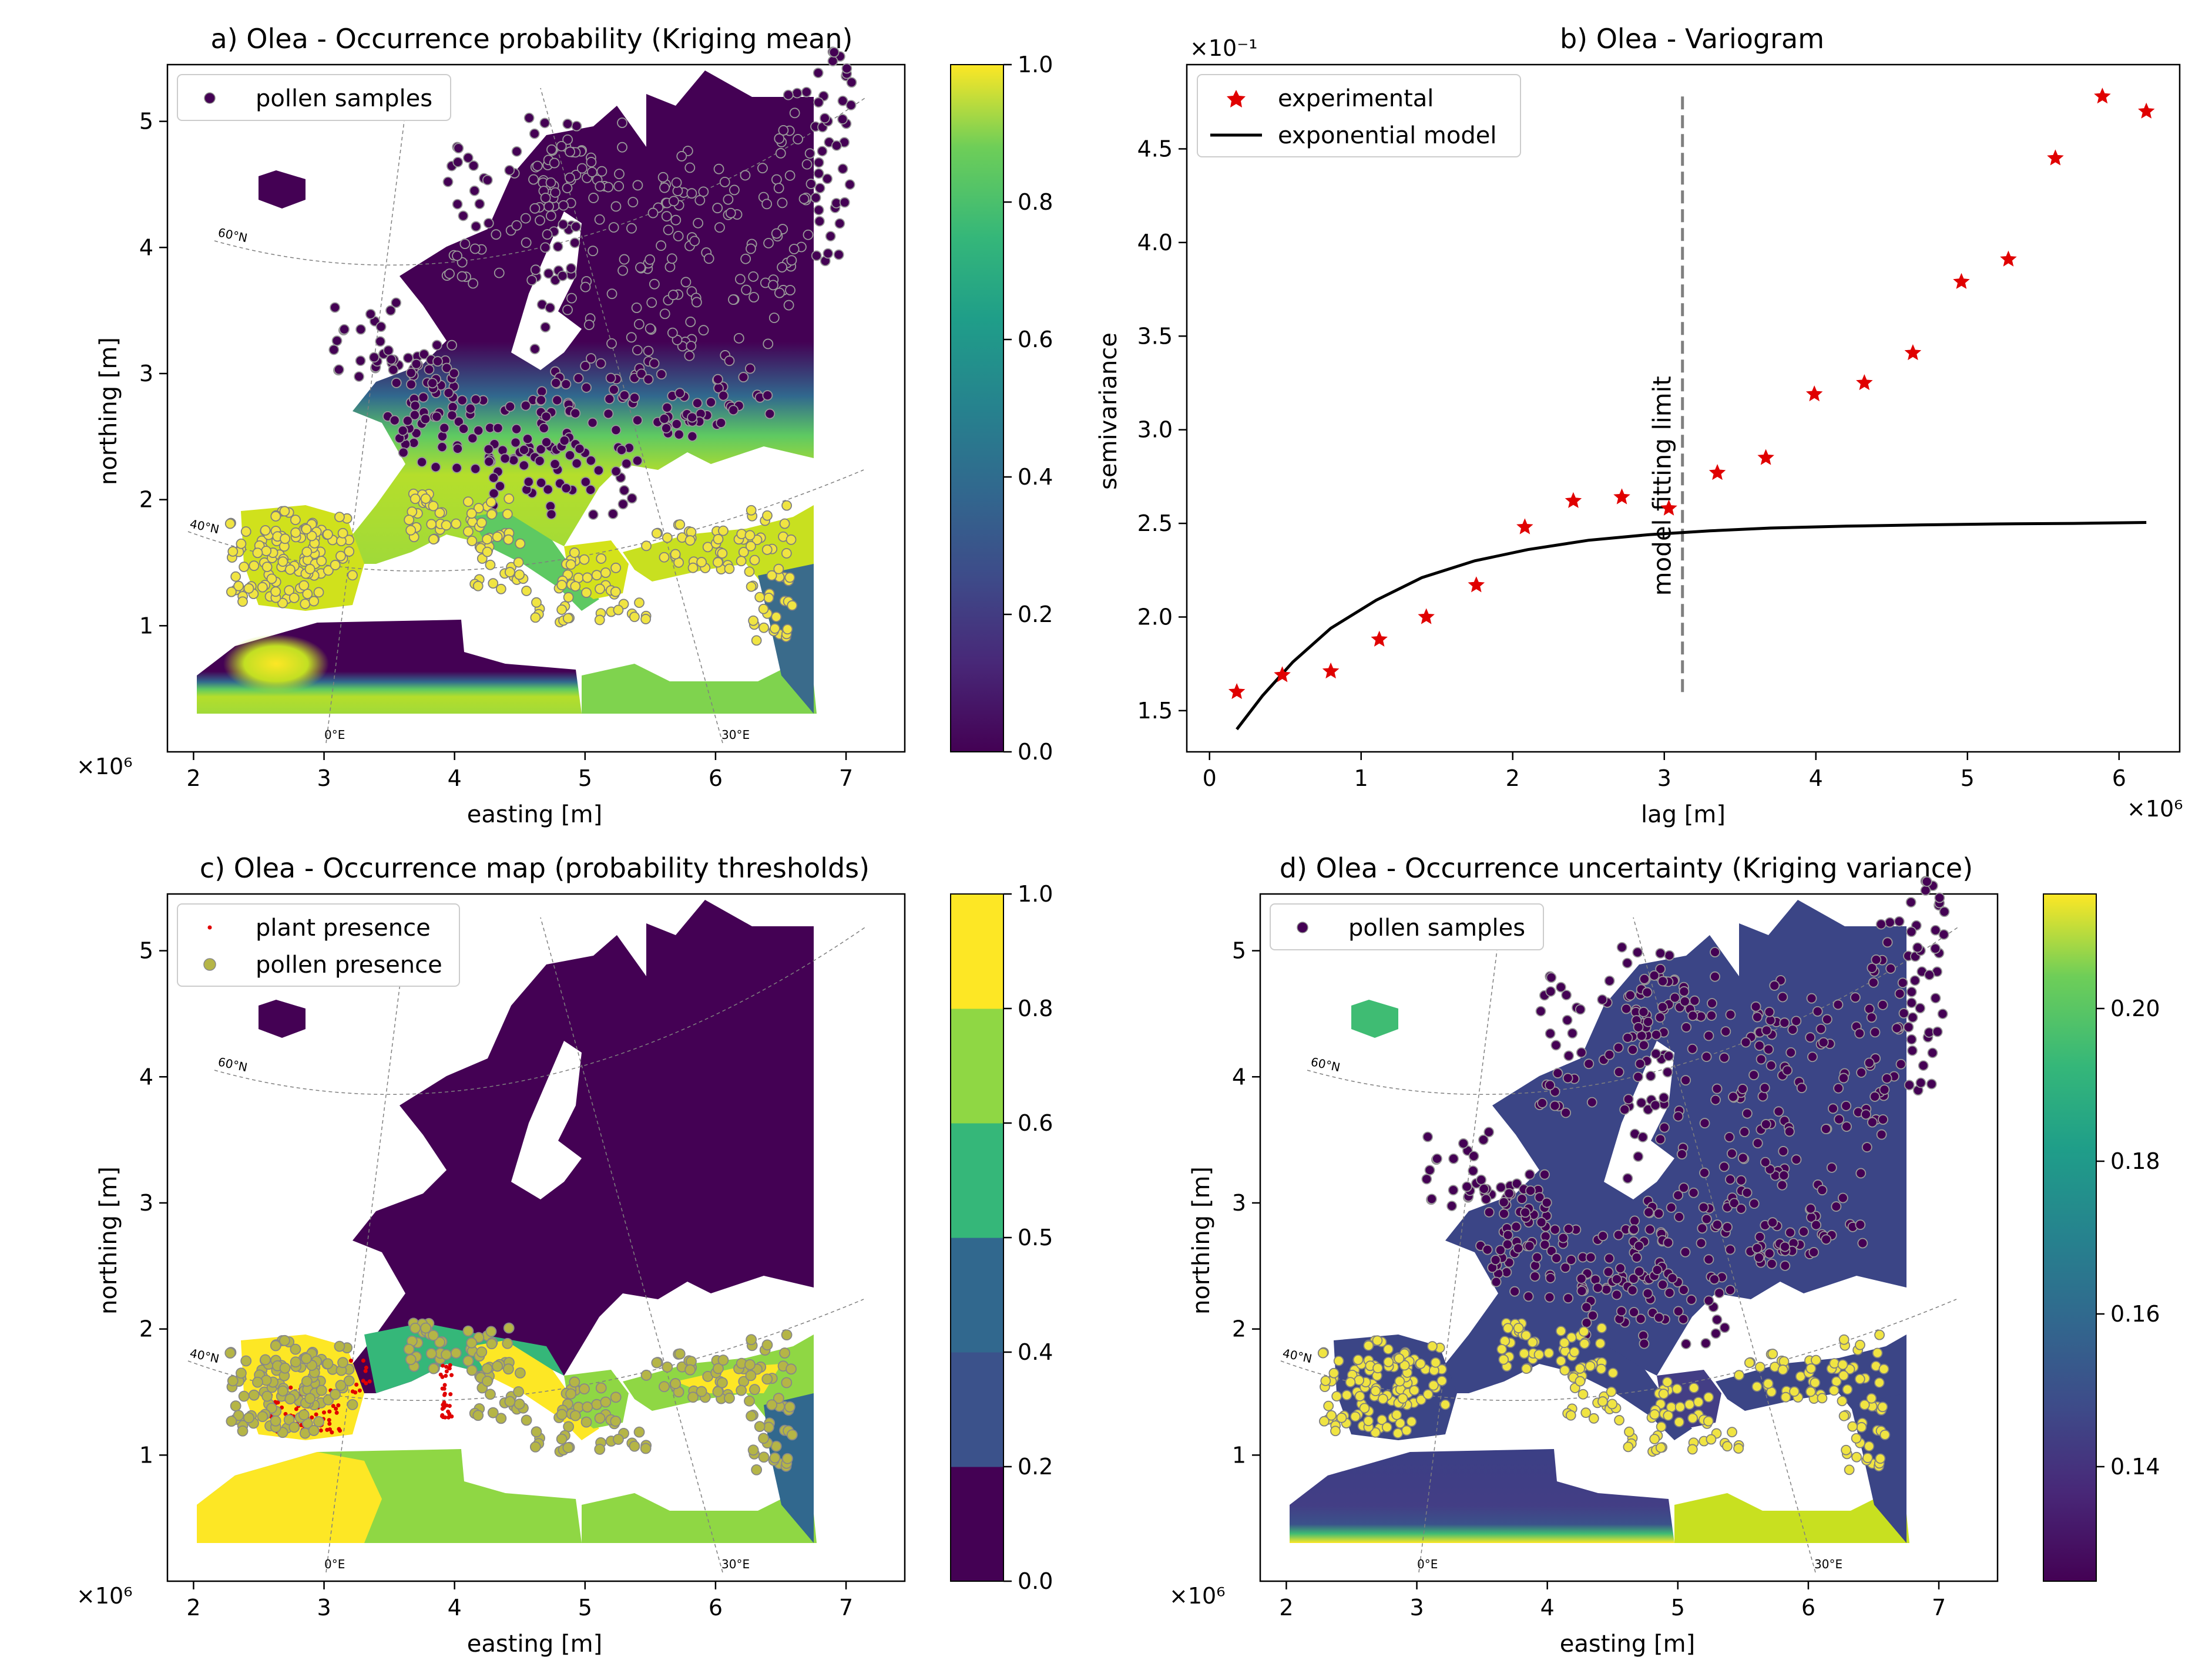 The height and width of the screenshot is (1674, 2212). I want to click on experimental-point, so click(2146, 110).